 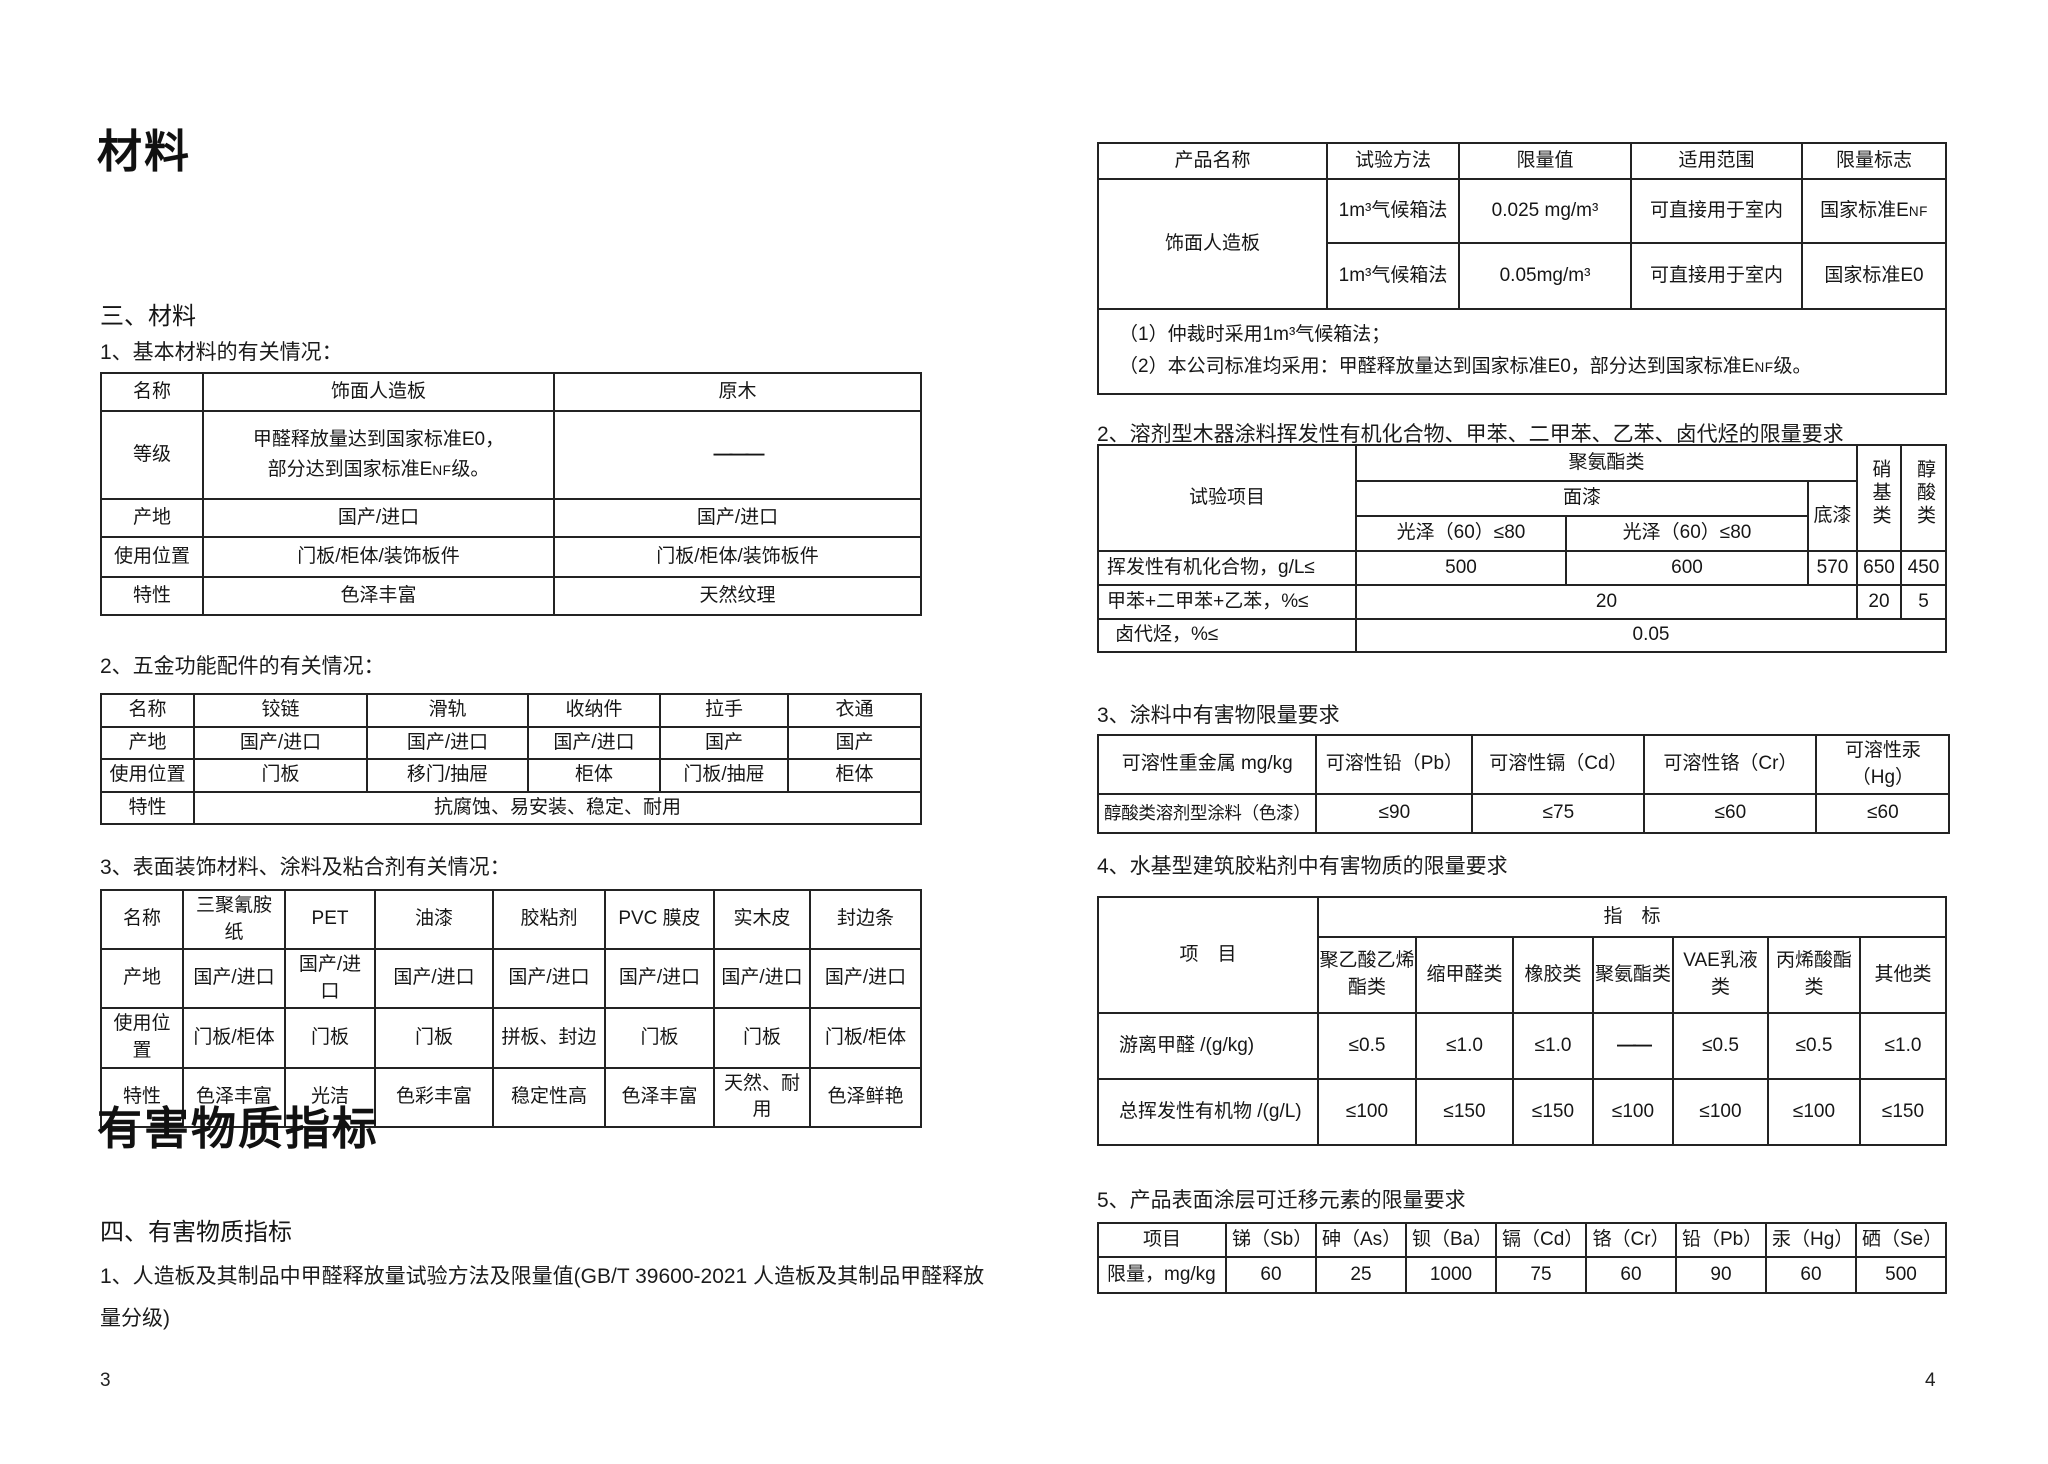 What do you see at coordinates (1918, 211) in the screenshot?
I see `enf-small-caps: NF` at bounding box center [1918, 211].